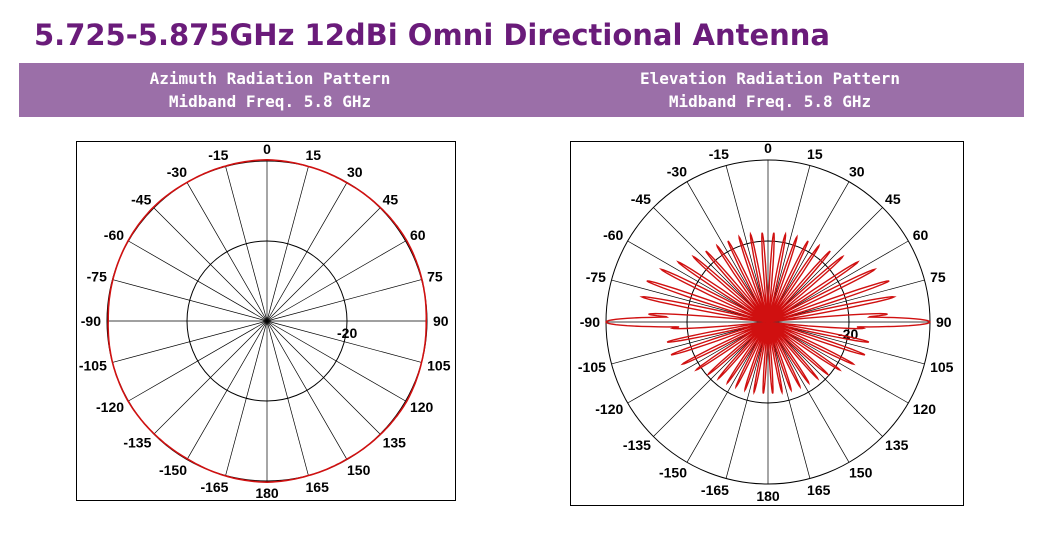 The image size is (1047, 533). I want to click on elevation-header-line2: Midband Freq. 5.8 GHz, so click(770, 101).